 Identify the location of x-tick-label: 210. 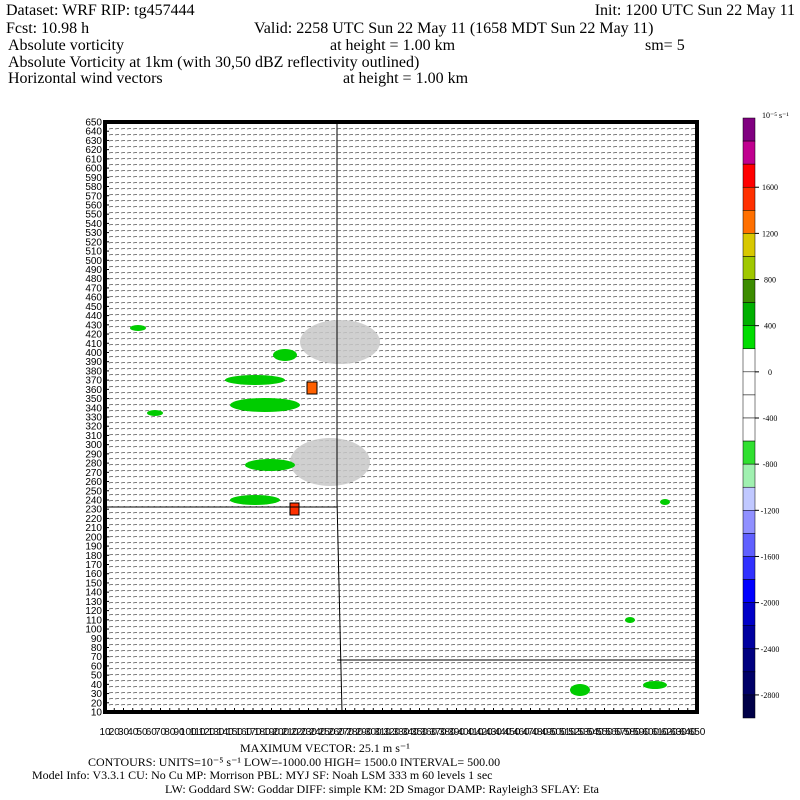
(290, 732).